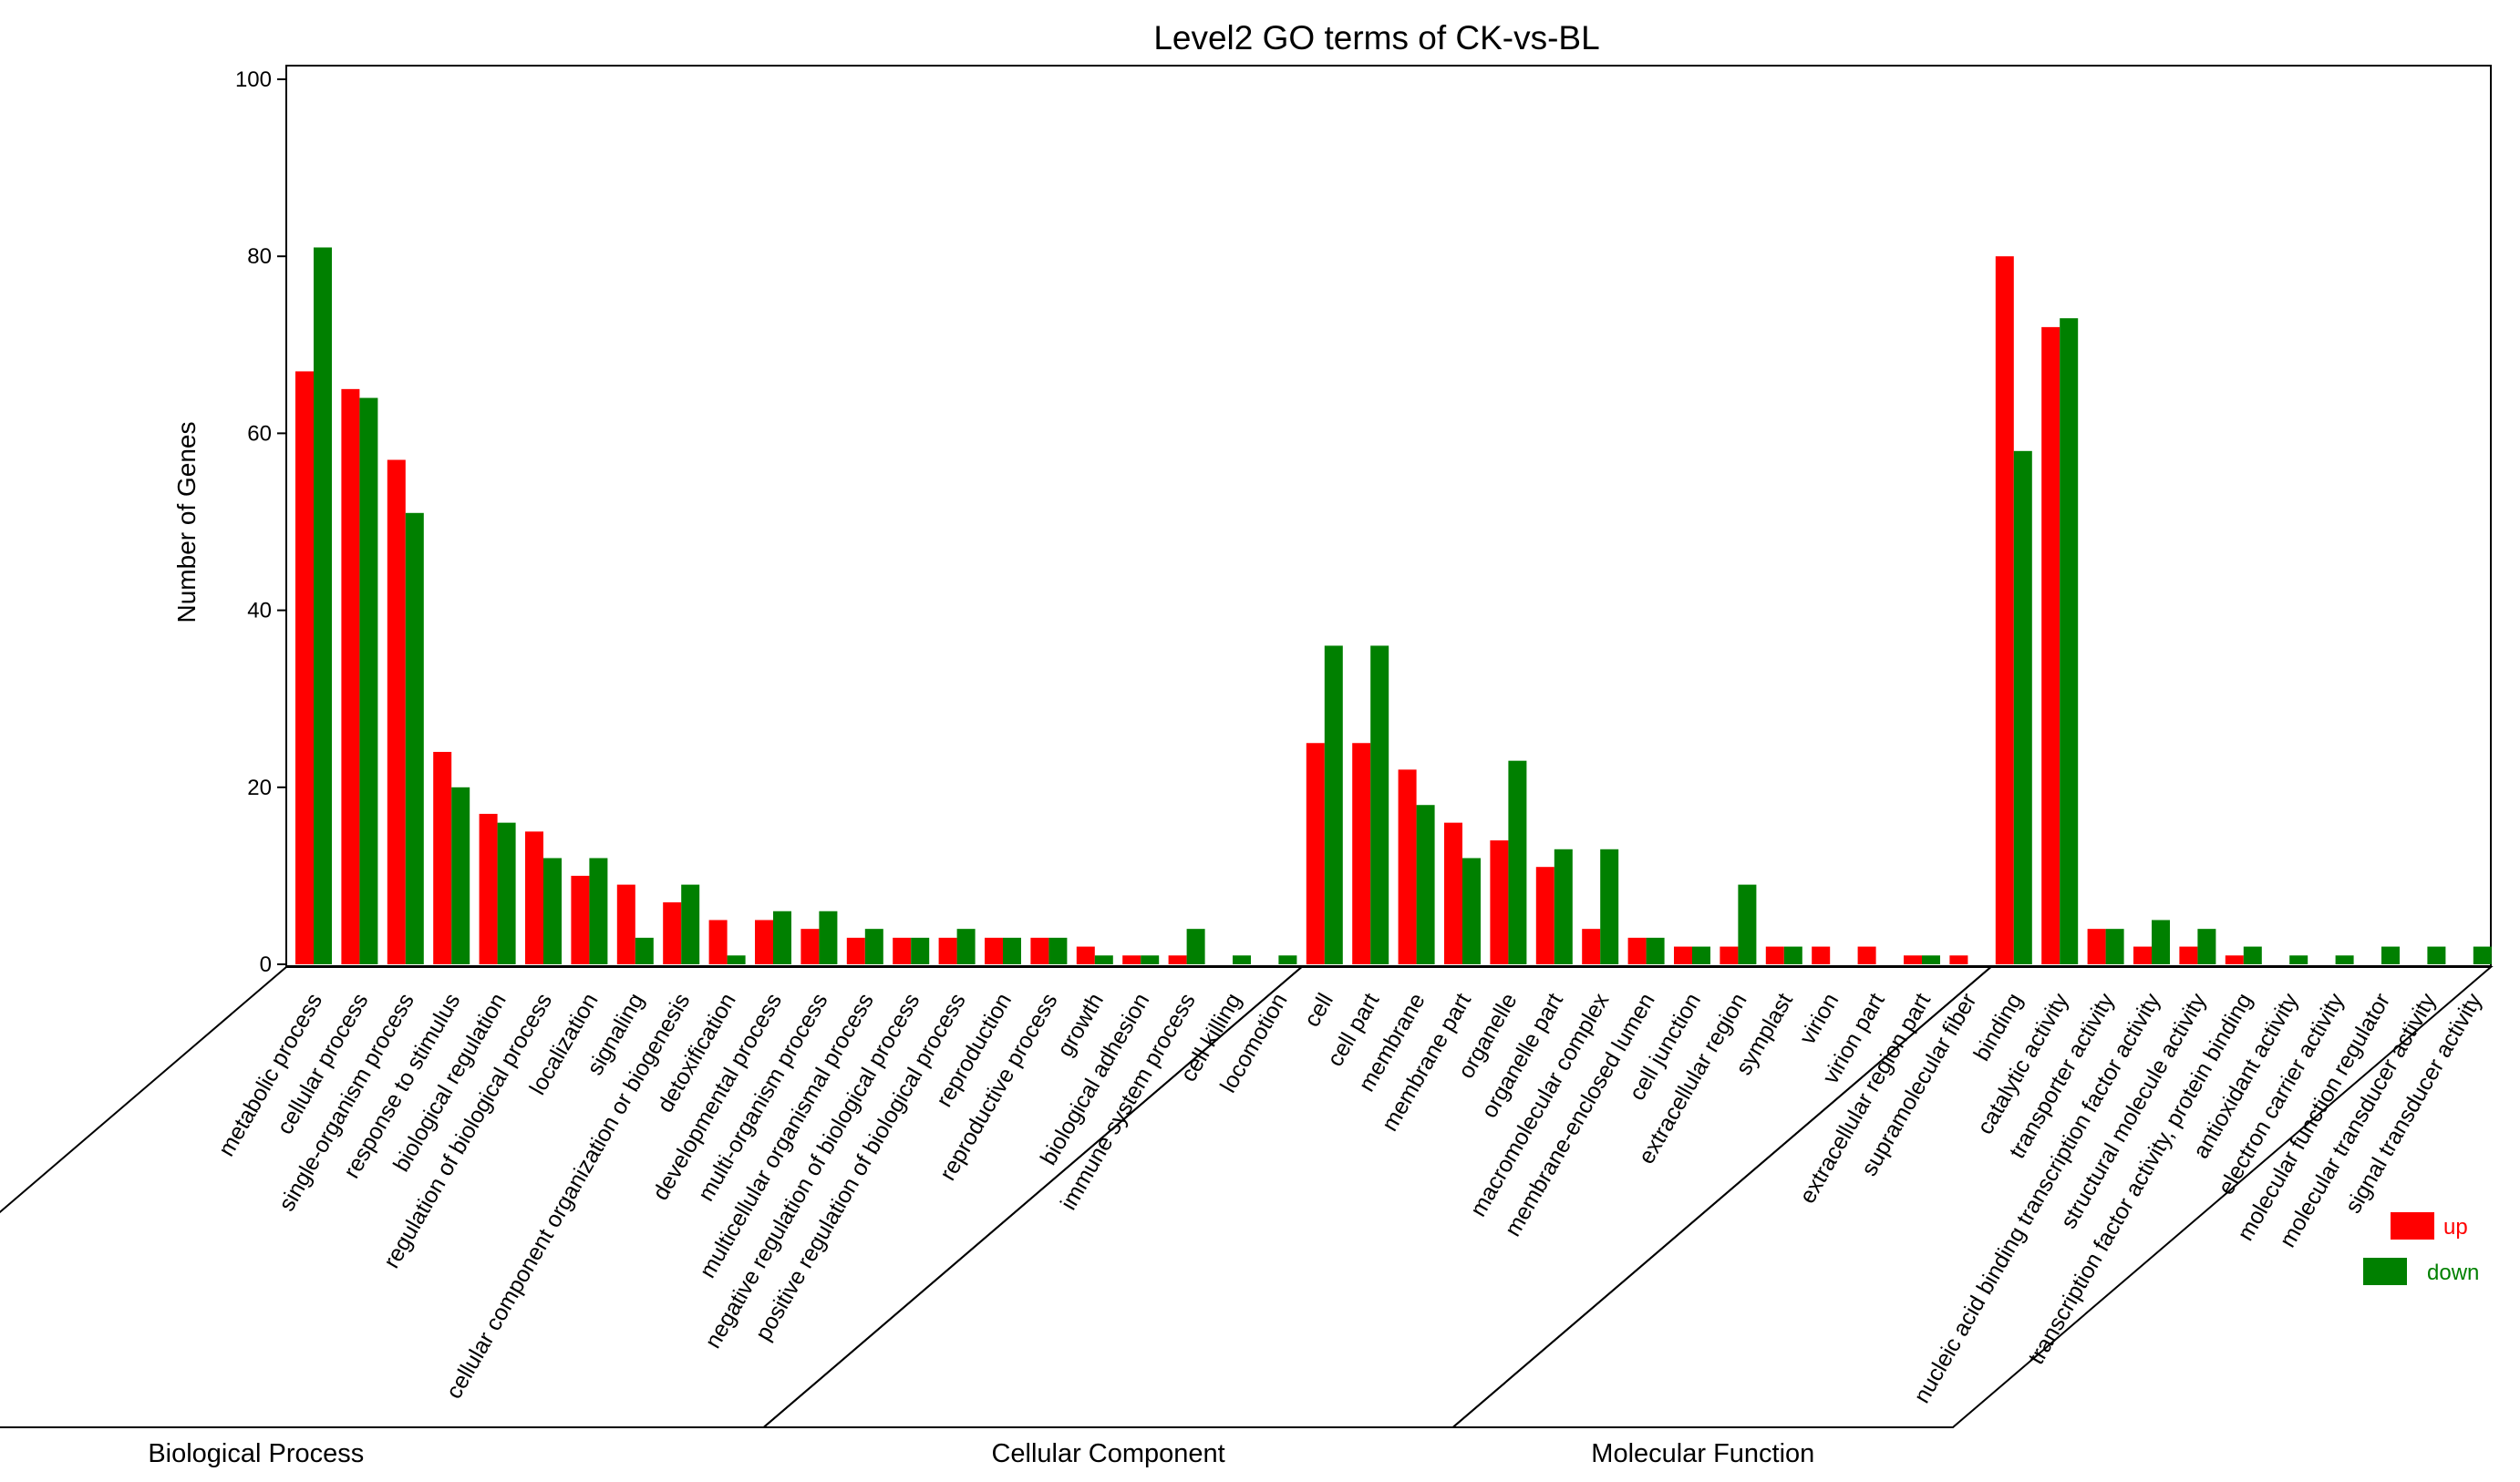 Image resolution: width=2520 pixels, height=1482 pixels. Describe the element at coordinates (1972, 1197) in the screenshot. I see `group-bracket` at that location.